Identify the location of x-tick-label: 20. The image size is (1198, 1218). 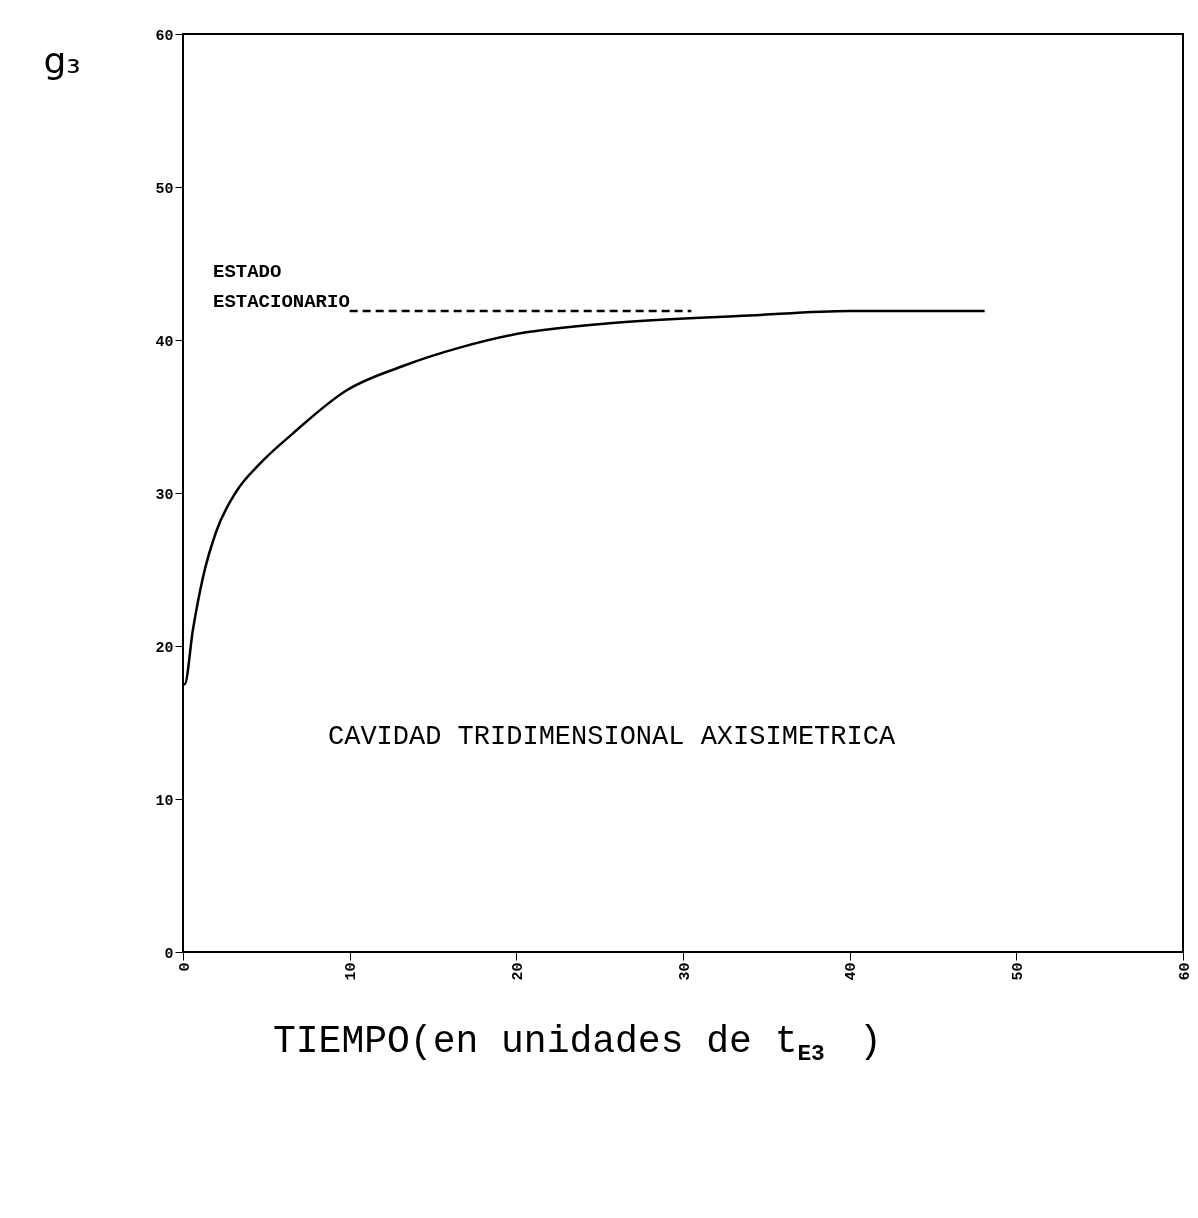
(518, 971).